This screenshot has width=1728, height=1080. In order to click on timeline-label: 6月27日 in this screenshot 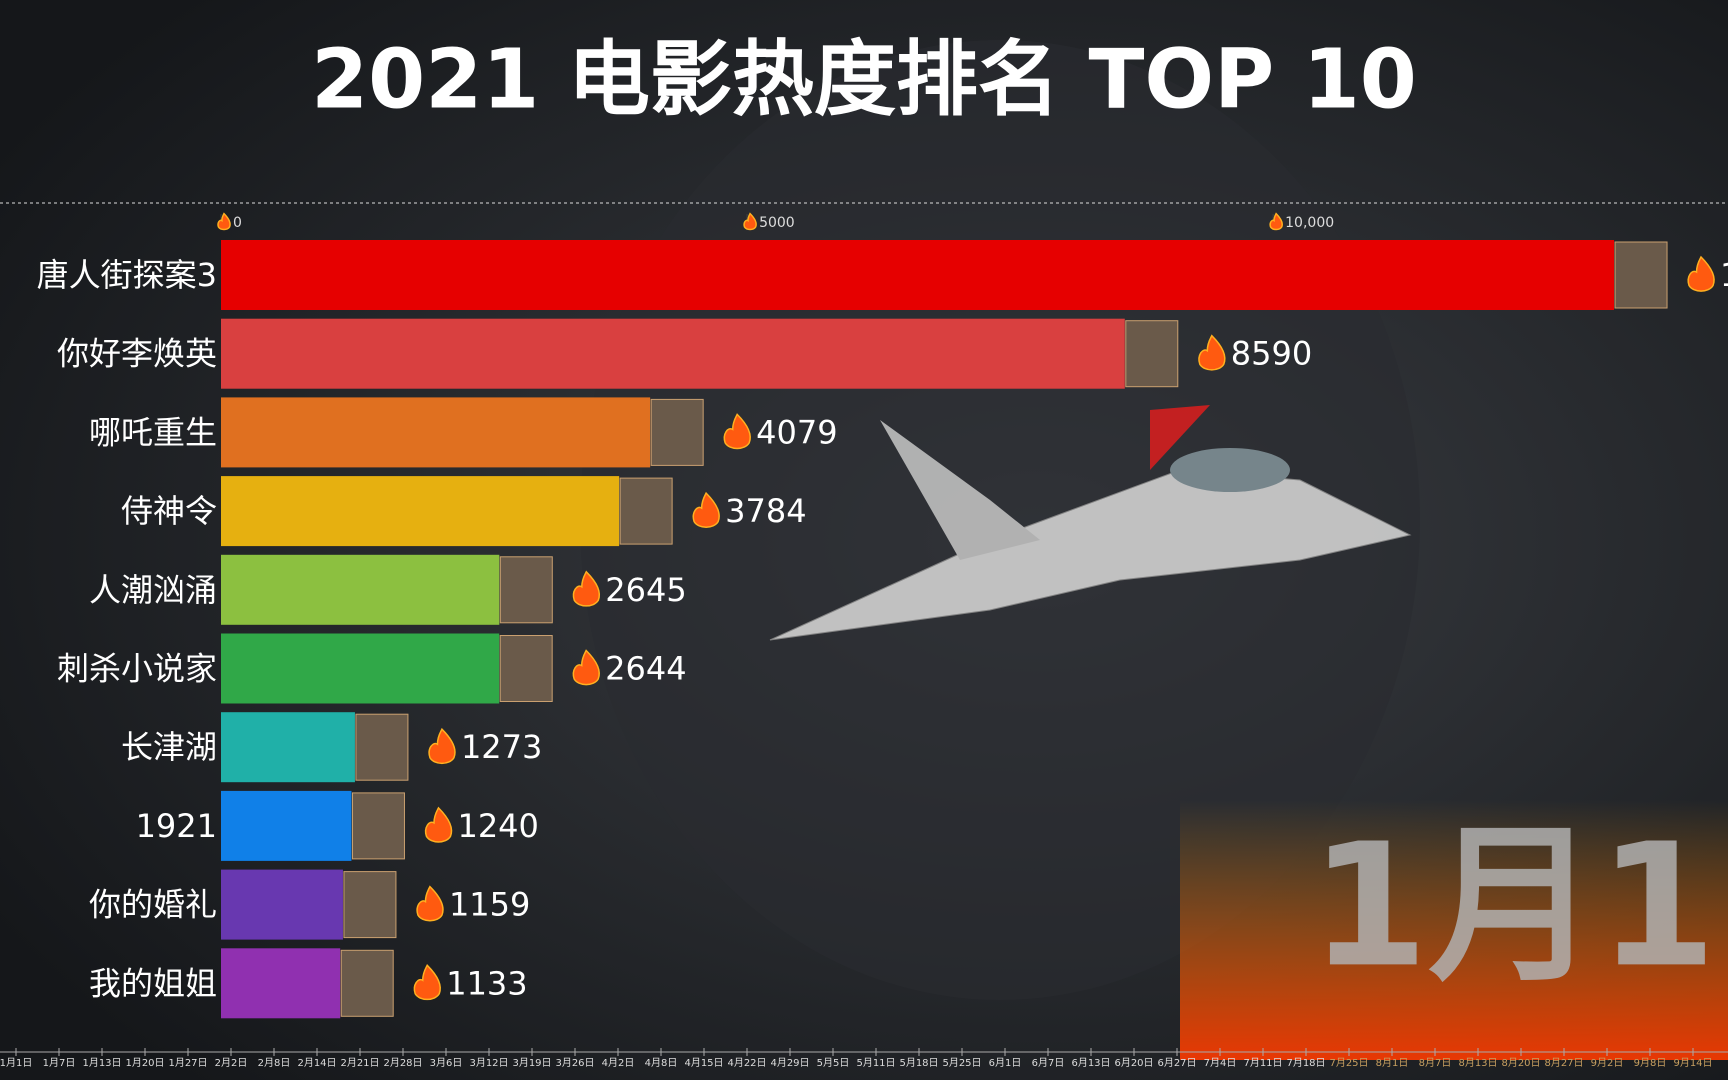, I will do `click(1176, 1063)`.